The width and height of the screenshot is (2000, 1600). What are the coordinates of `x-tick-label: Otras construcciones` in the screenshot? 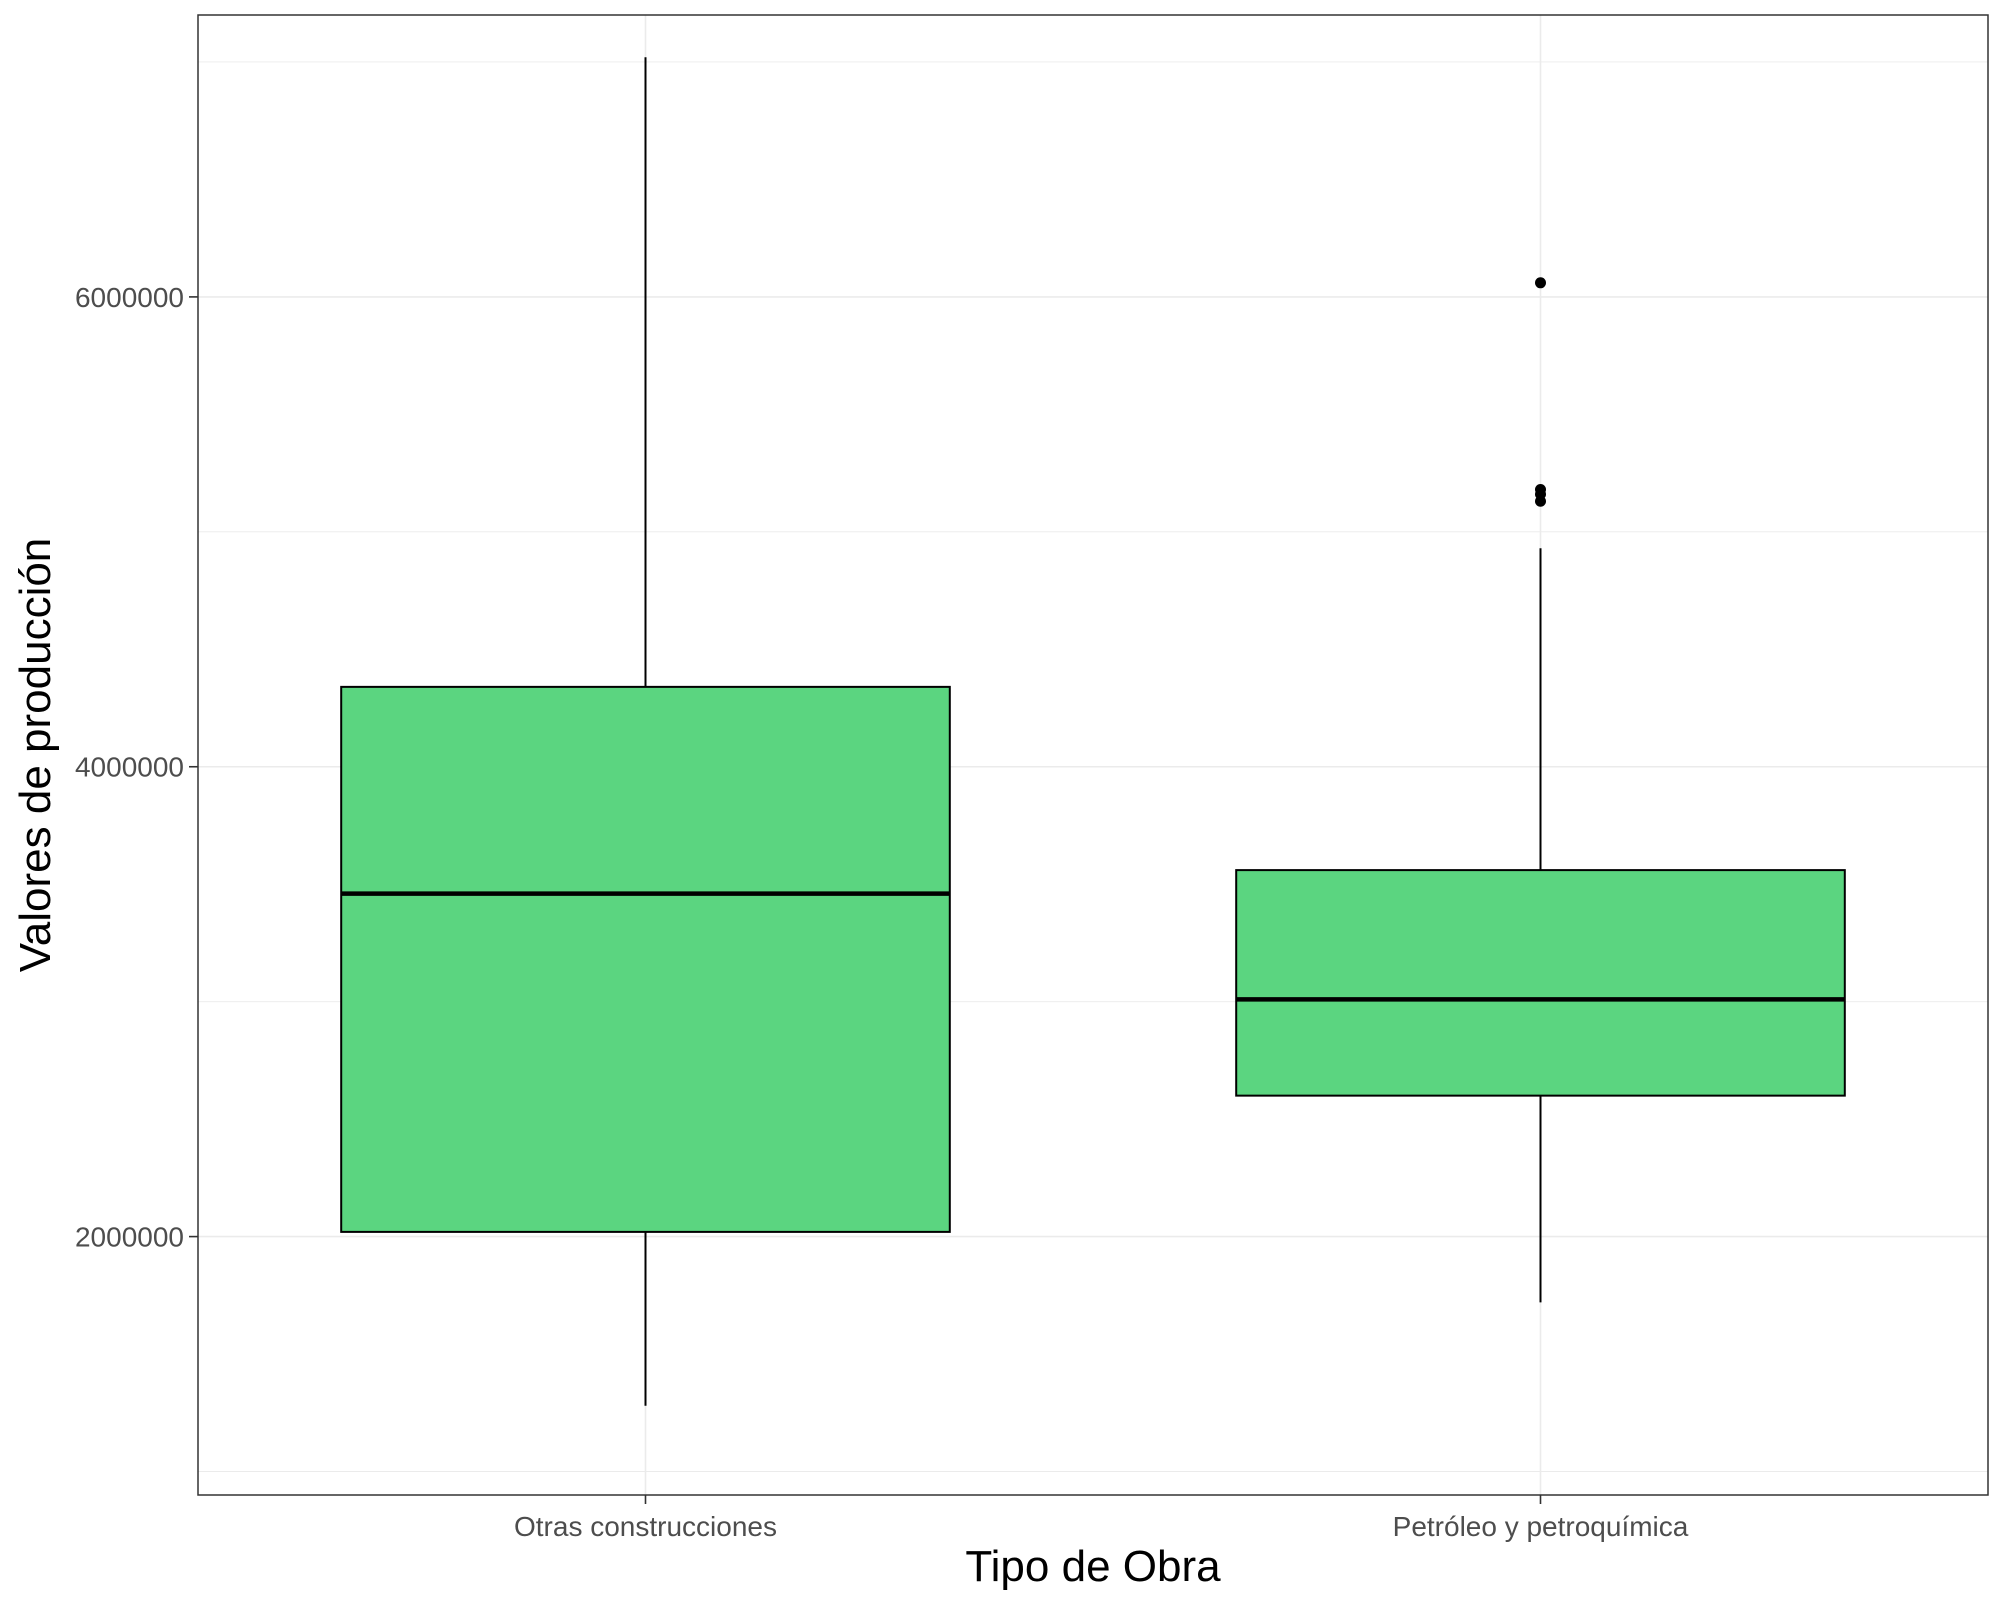 It's located at (645, 1526).